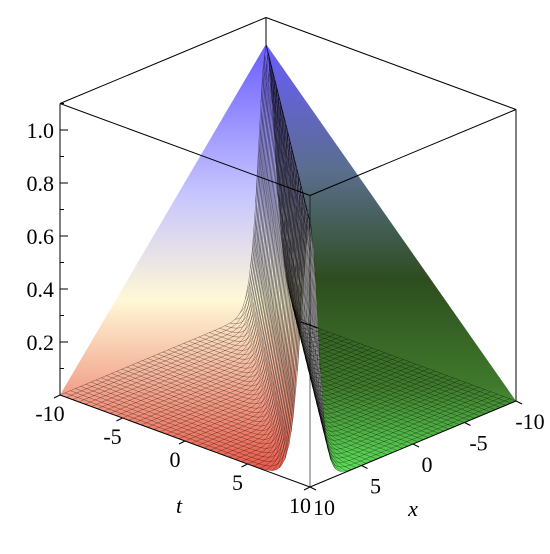 Image resolution: width=550 pixels, height=554 pixels. I want to click on z-tick-label-3: 0.8, so click(41, 183).